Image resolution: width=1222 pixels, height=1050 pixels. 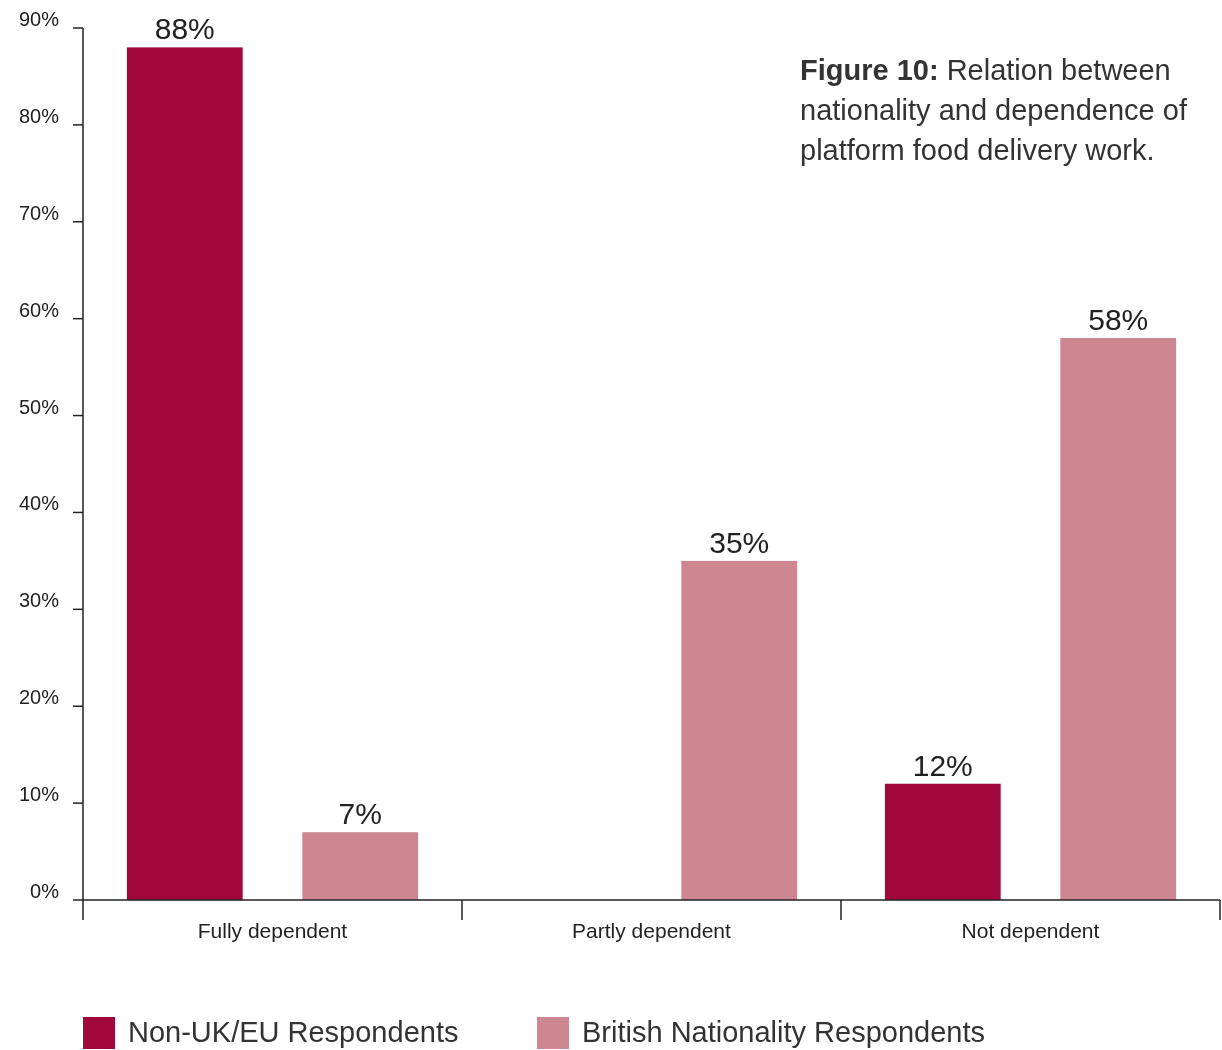 What do you see at coordinates (39, 406) in the screenshot?
I see `y-tick-label: 50%` at bounding box center [39, 406].